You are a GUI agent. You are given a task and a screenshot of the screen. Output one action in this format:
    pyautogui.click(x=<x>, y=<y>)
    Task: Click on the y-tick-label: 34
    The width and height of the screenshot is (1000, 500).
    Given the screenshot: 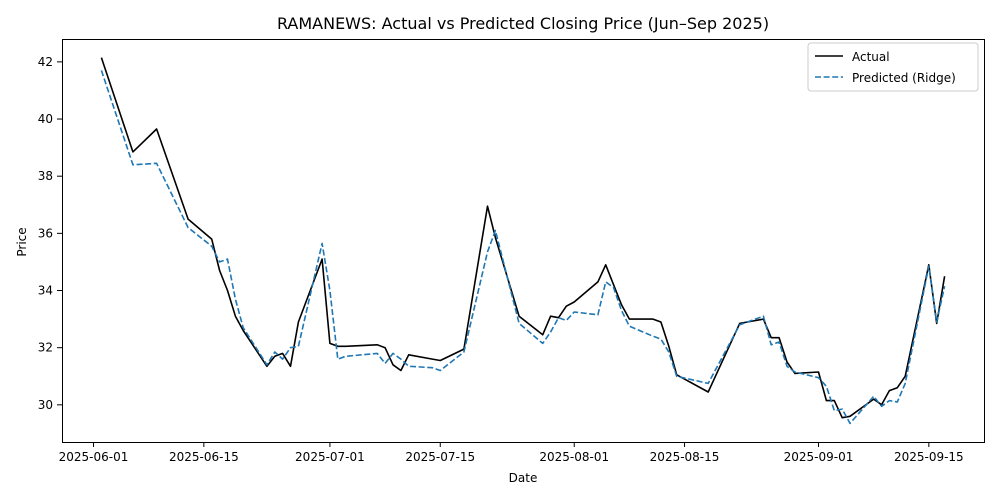 What is the action you would take?
    pyautogui.click(x=45, y=291)
    